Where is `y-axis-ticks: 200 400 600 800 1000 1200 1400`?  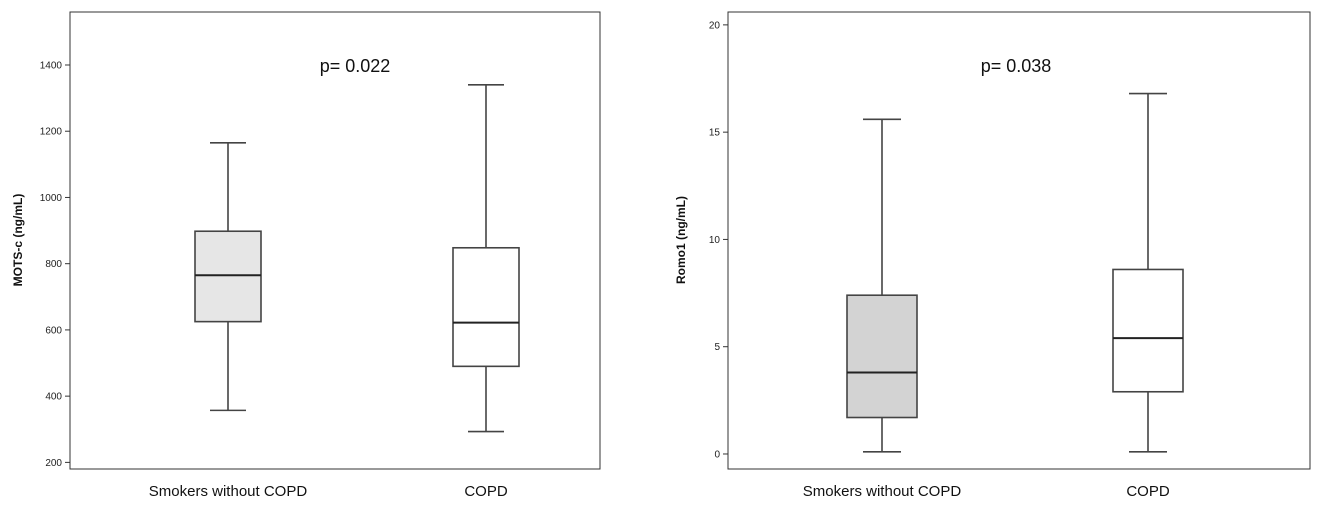 y-axis-ticks: 200 400 600 800 1000 1200 1400 is located at coordinates (55, 264).